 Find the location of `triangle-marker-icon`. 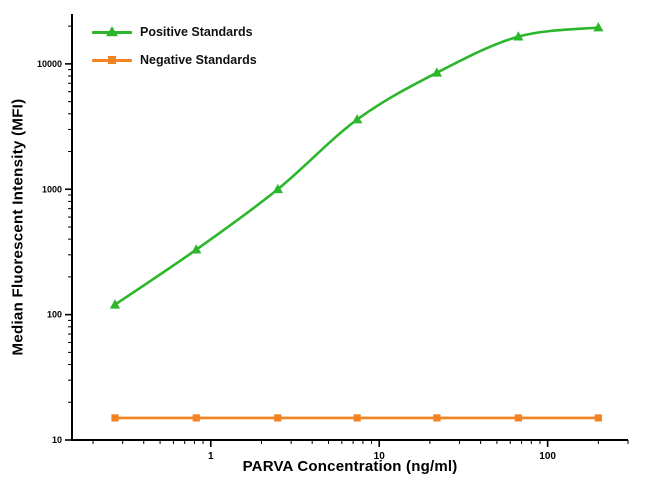

triangle-marker-icon is located at coordinates (112, 31).